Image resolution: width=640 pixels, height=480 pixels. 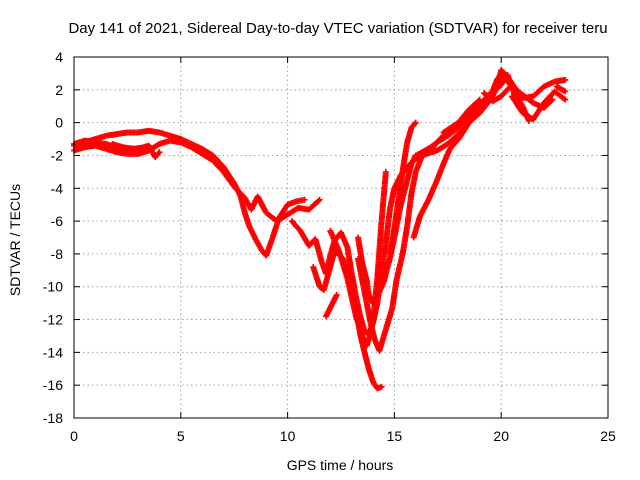 What do you see at coordinates (57, 155) in the screenshot?
I see `y-tick-label: -2` at bounding box center [57, 155].